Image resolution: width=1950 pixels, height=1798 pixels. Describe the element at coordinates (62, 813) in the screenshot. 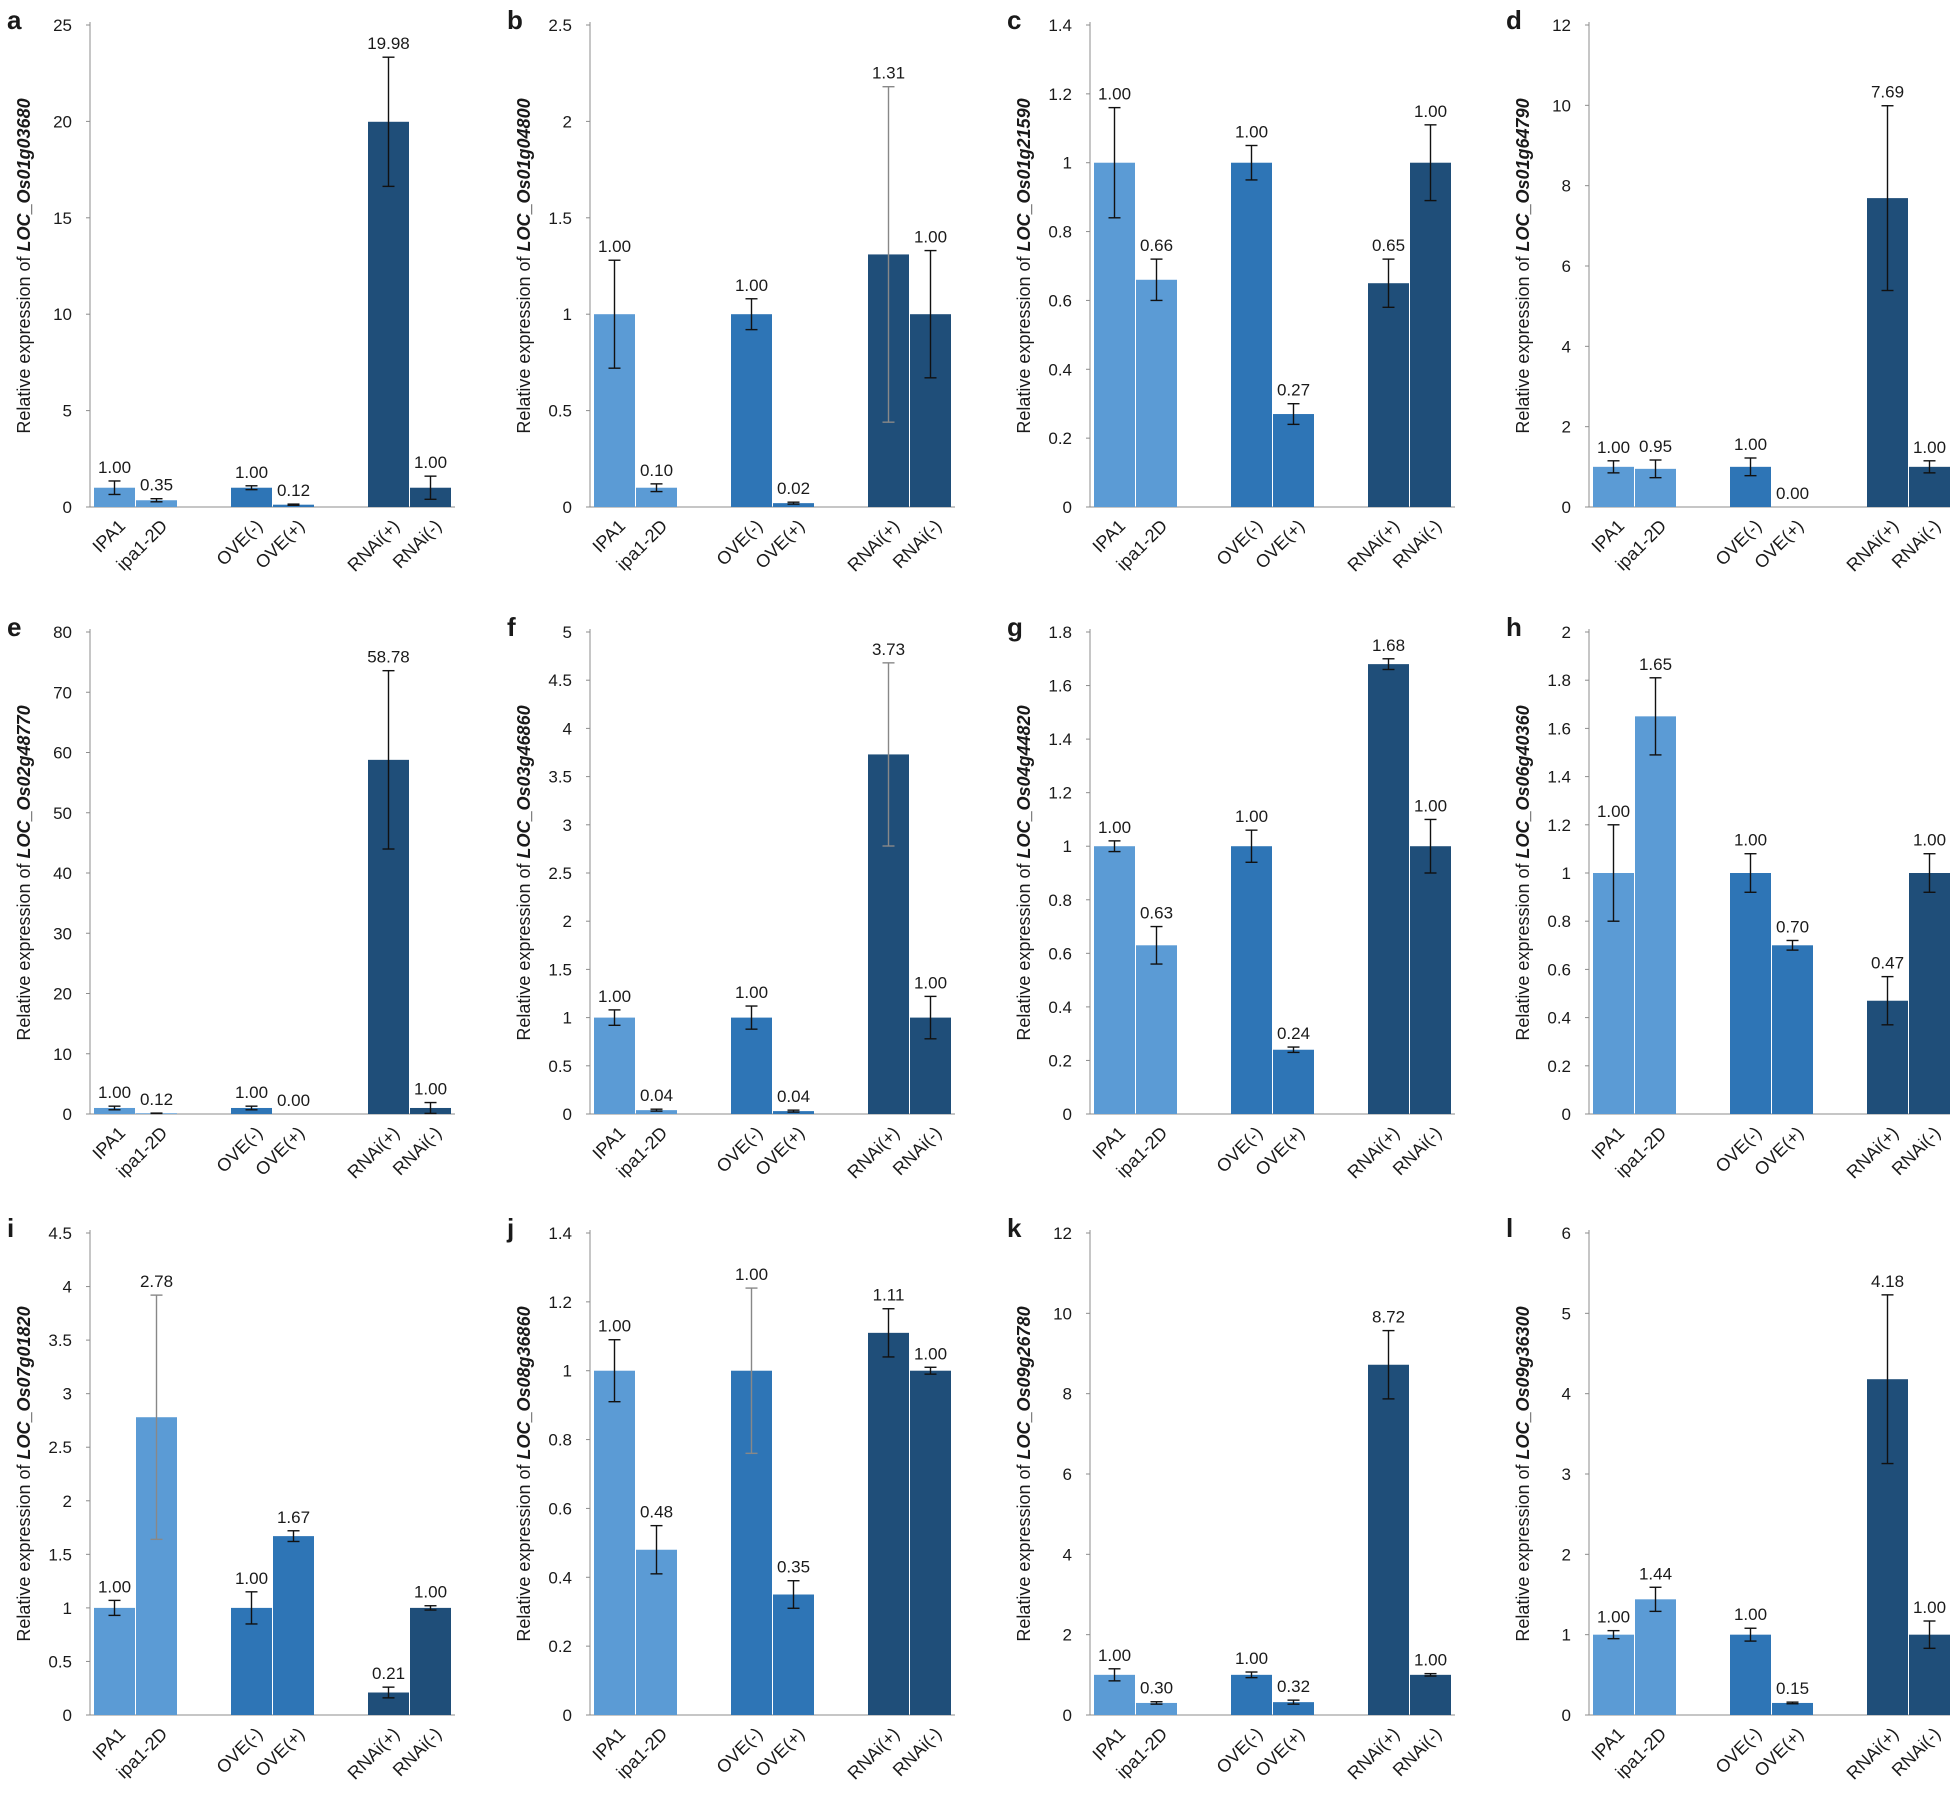

I see `y-tick-label: 50` at that location.